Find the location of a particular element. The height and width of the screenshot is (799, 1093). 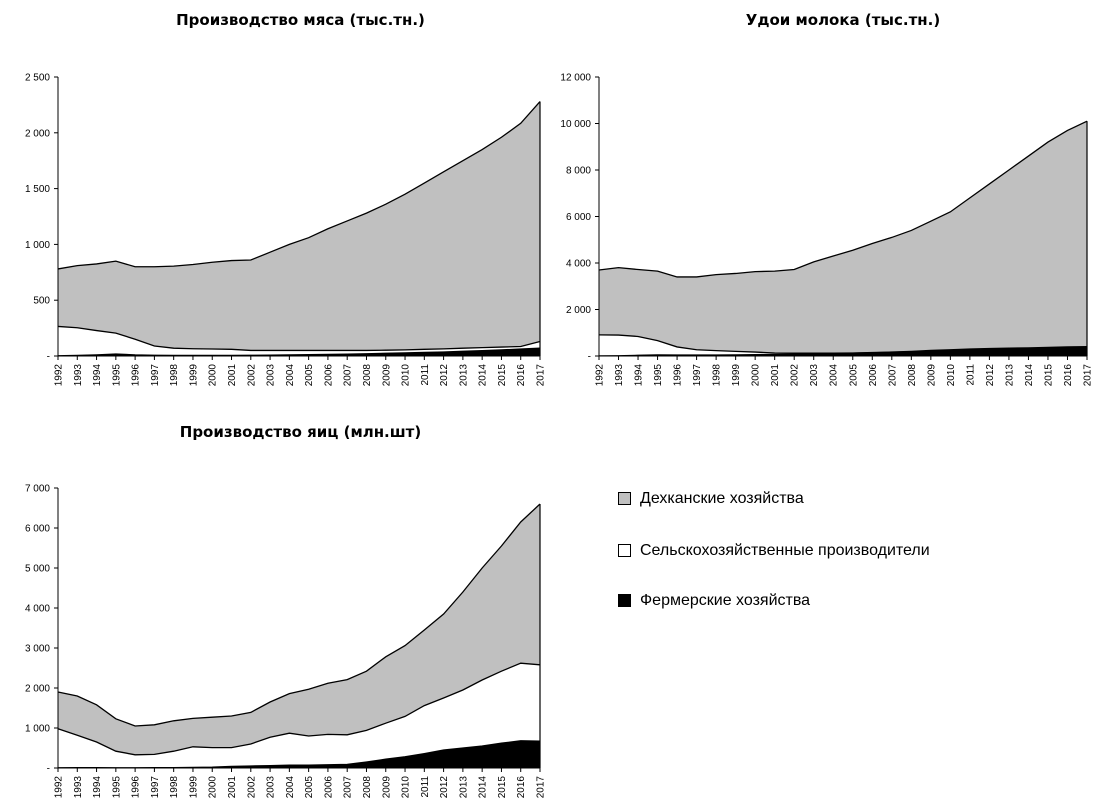

x-tick-label-meat: 1993 is located at coordinates (78, 375).